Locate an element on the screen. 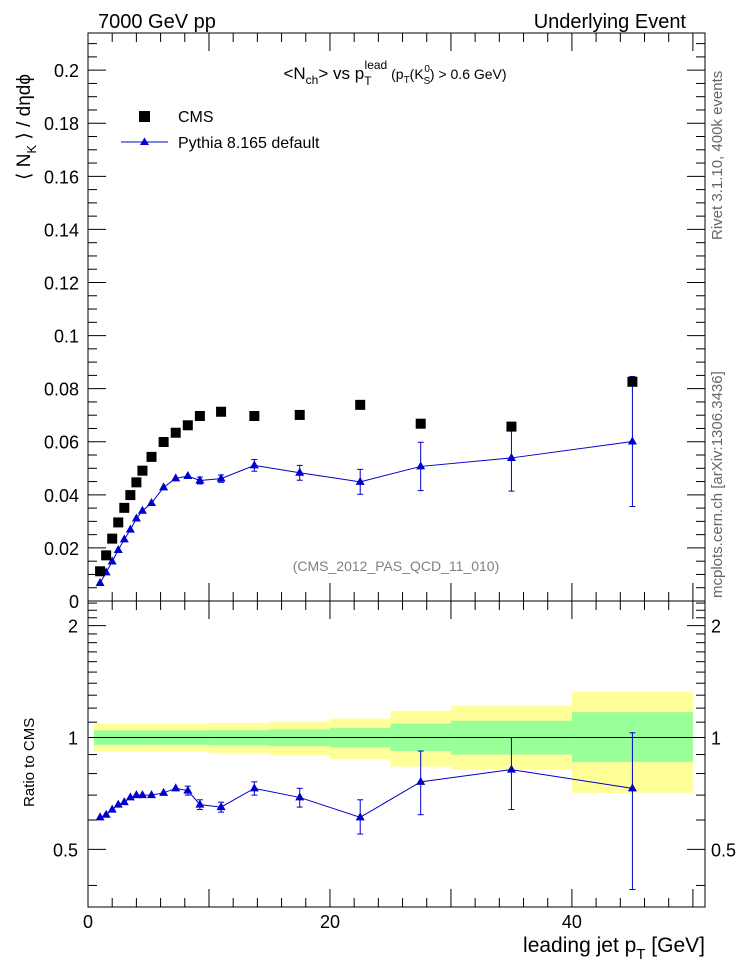 This screenshot has width=746, height=972. ratio-ytick-label: 0.5 is located at coordinates (65, 850).